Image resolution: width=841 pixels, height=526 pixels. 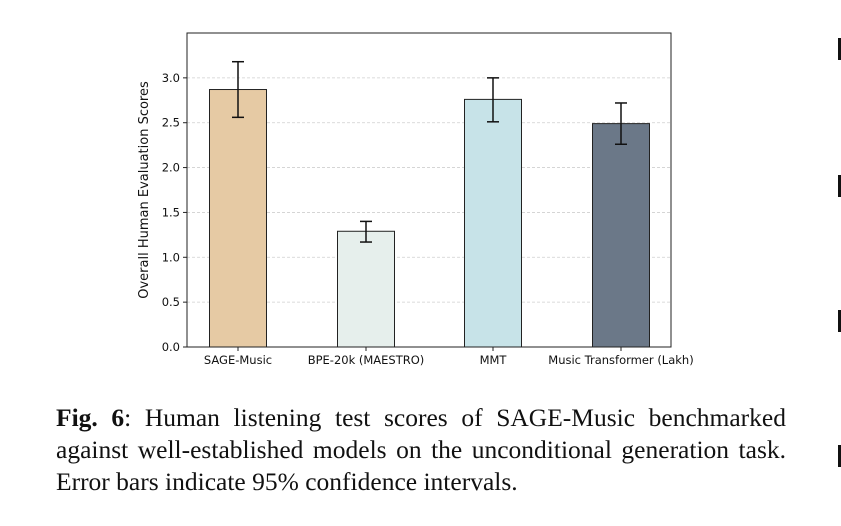 What do you see at coordinates (494, 360) in the screenshot?
I see `x-tick-label: MMT` at bounding box center [494, 360].